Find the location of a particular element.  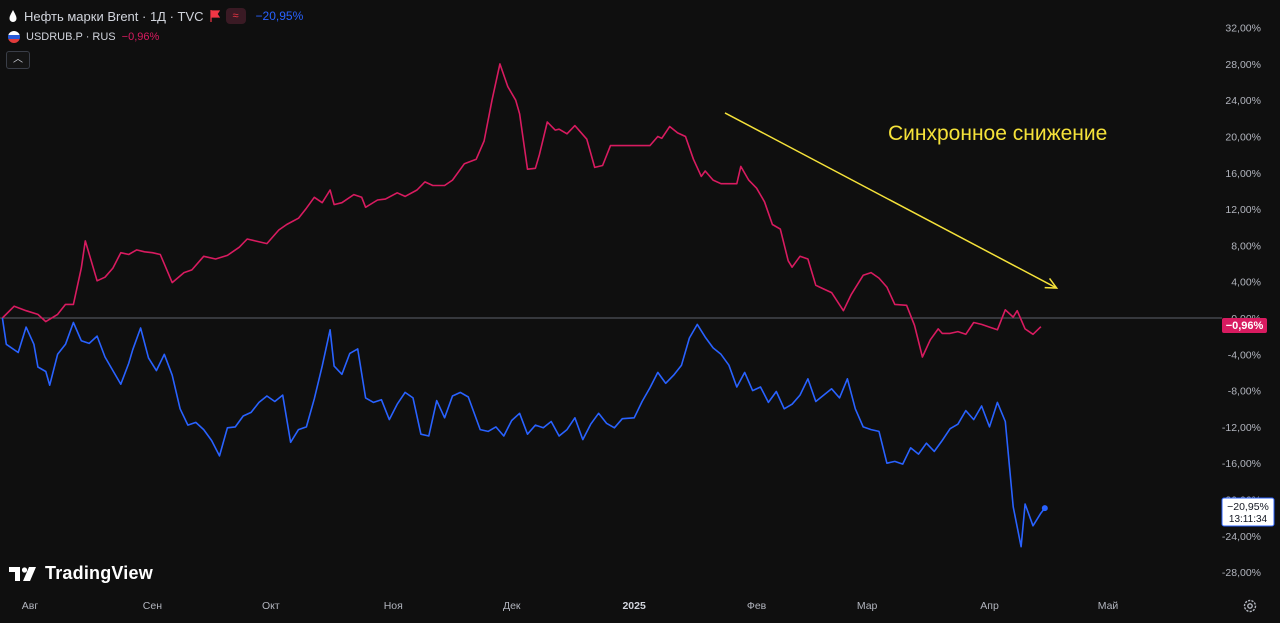

collapse-legend-button: ︿ is located at coordinates (18, 60).